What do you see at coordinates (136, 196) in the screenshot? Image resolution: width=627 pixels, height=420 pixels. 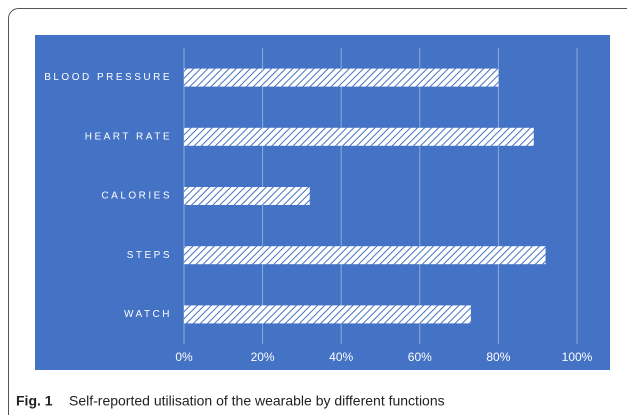 I see `y-tick-label: CALORIES` at bounding box center [136, 196].